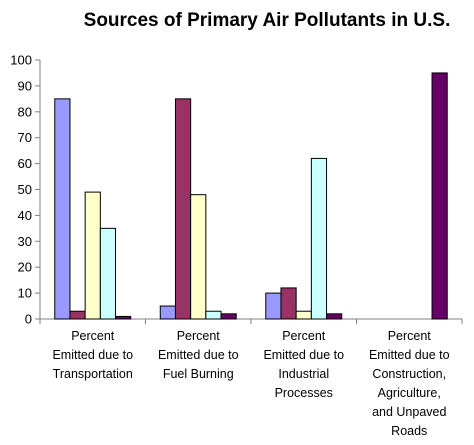 Image resolution: width=474 pixels, height=445 pixels. I want to click on bar-cat2-series2, so click(183, 209).